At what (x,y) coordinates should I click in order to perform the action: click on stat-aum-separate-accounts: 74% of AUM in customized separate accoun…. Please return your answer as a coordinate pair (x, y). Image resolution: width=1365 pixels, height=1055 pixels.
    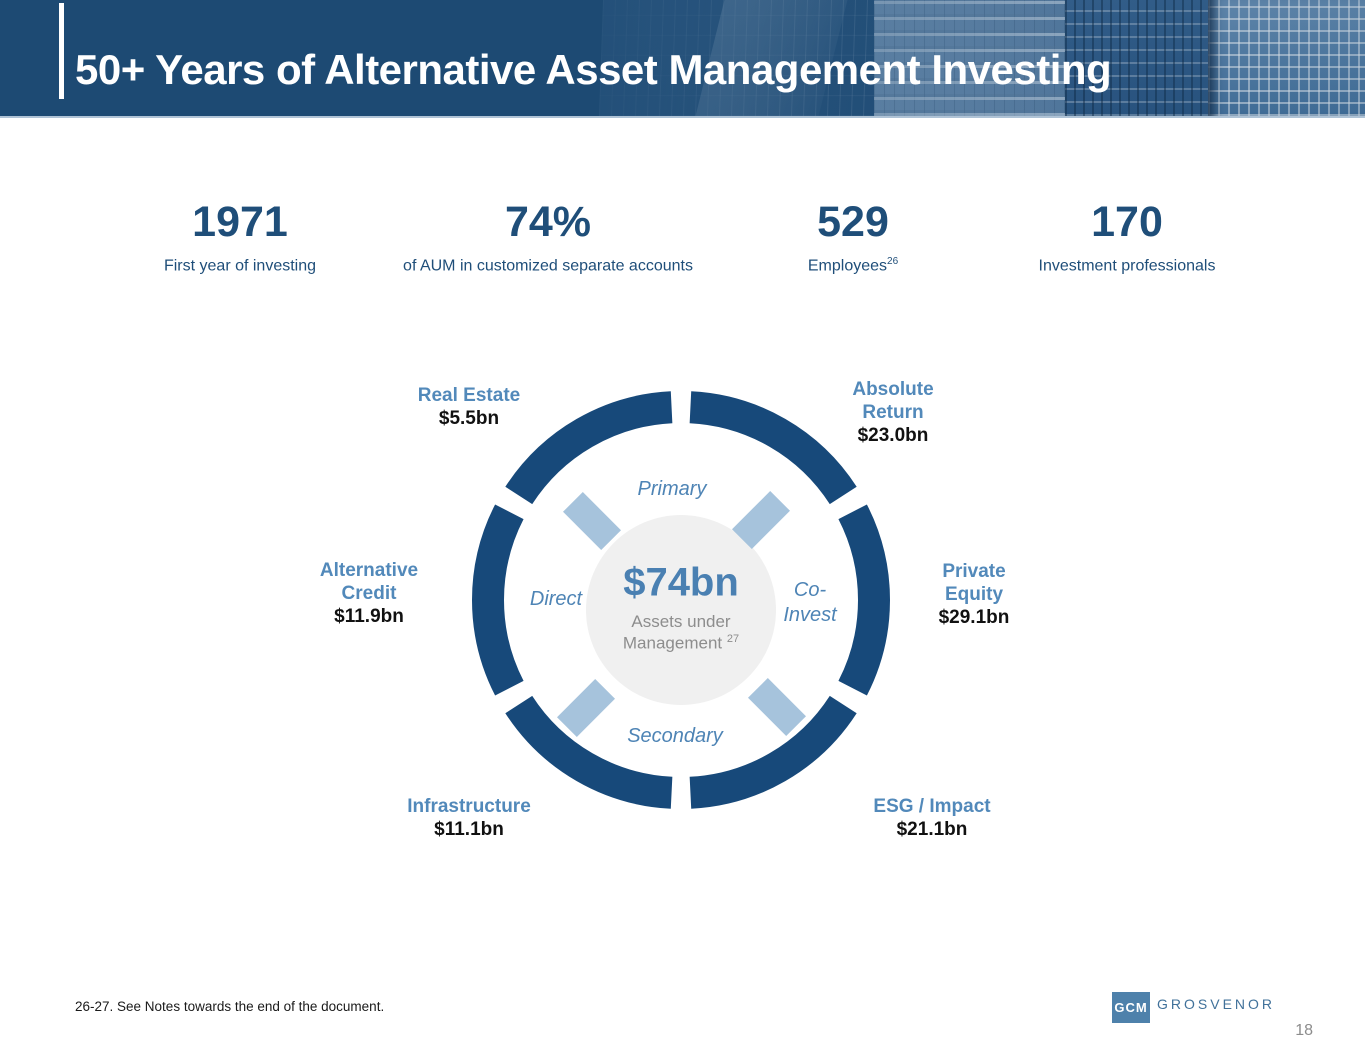
    Looking at the image, I should click on (548, 238).